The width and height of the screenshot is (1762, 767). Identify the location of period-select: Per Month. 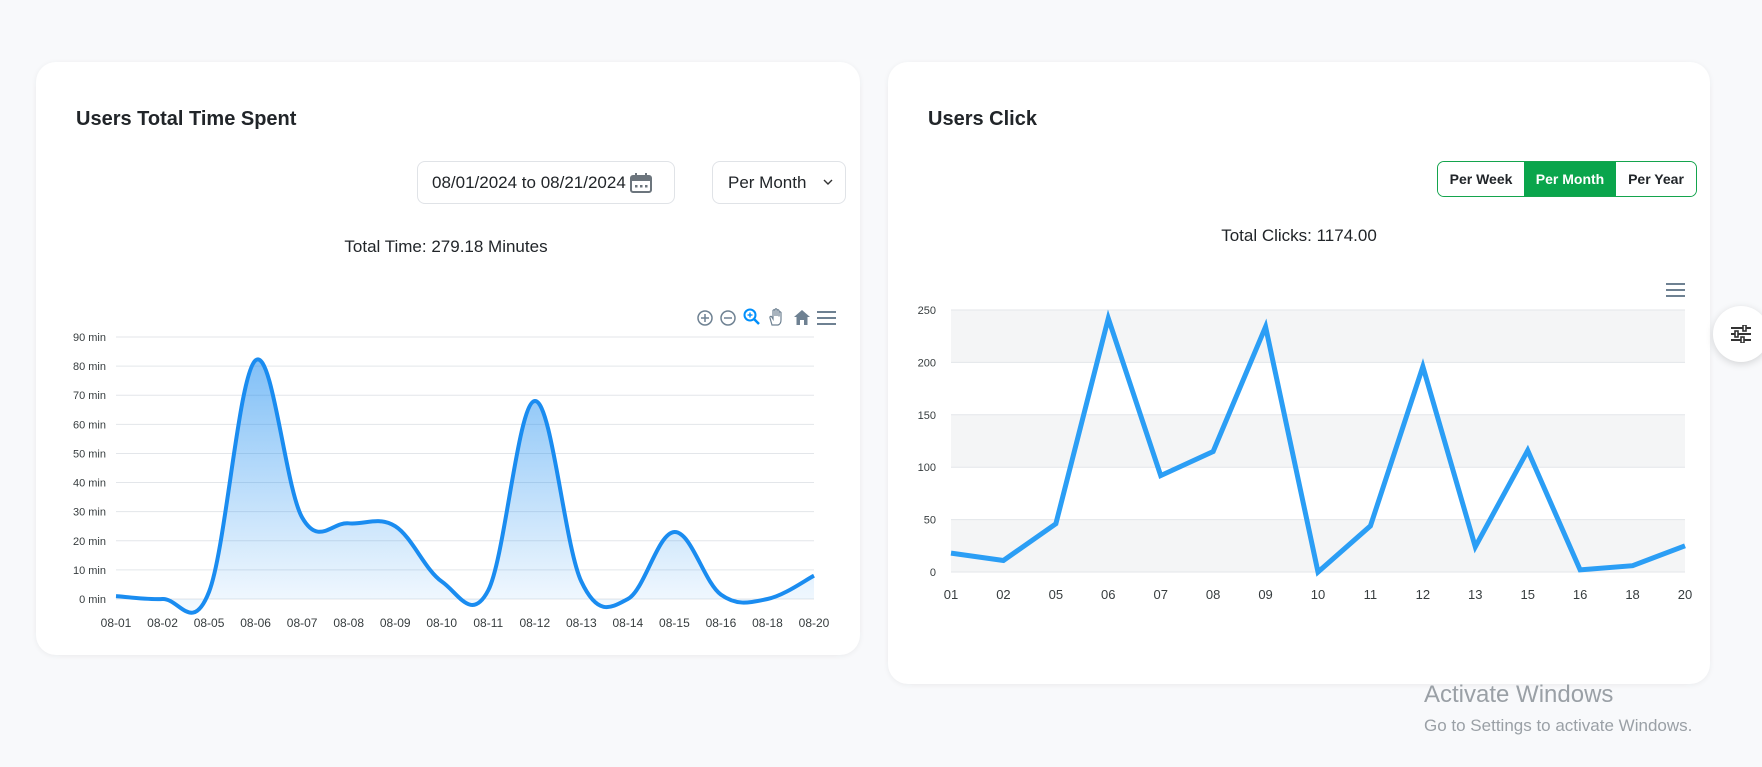
(779, 182).